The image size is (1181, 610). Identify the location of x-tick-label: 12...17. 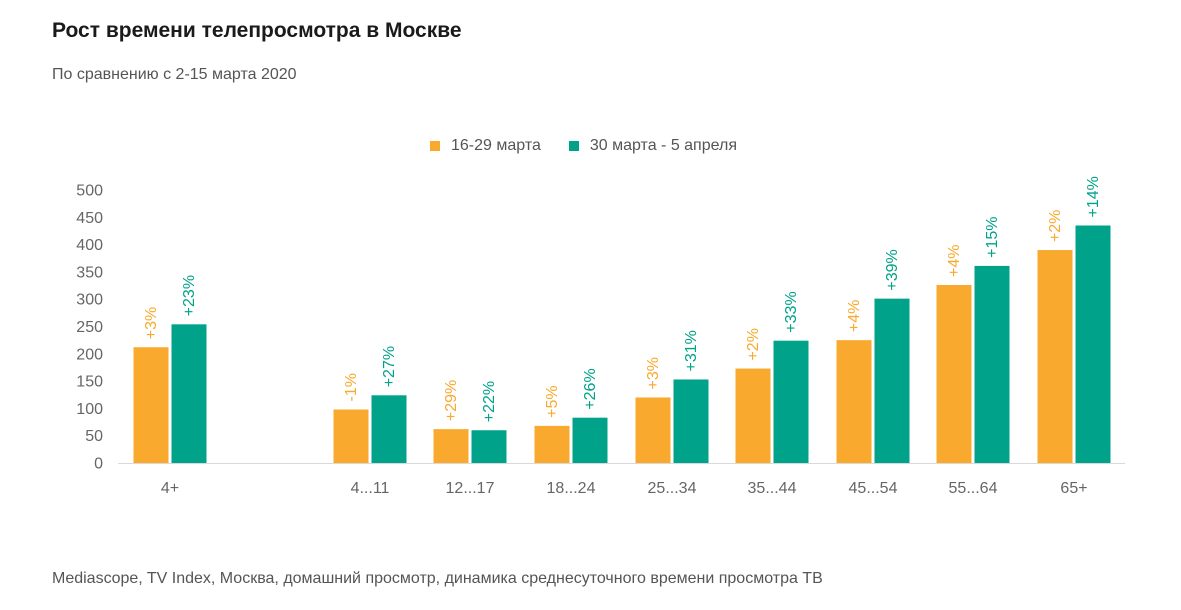
(470, 488).